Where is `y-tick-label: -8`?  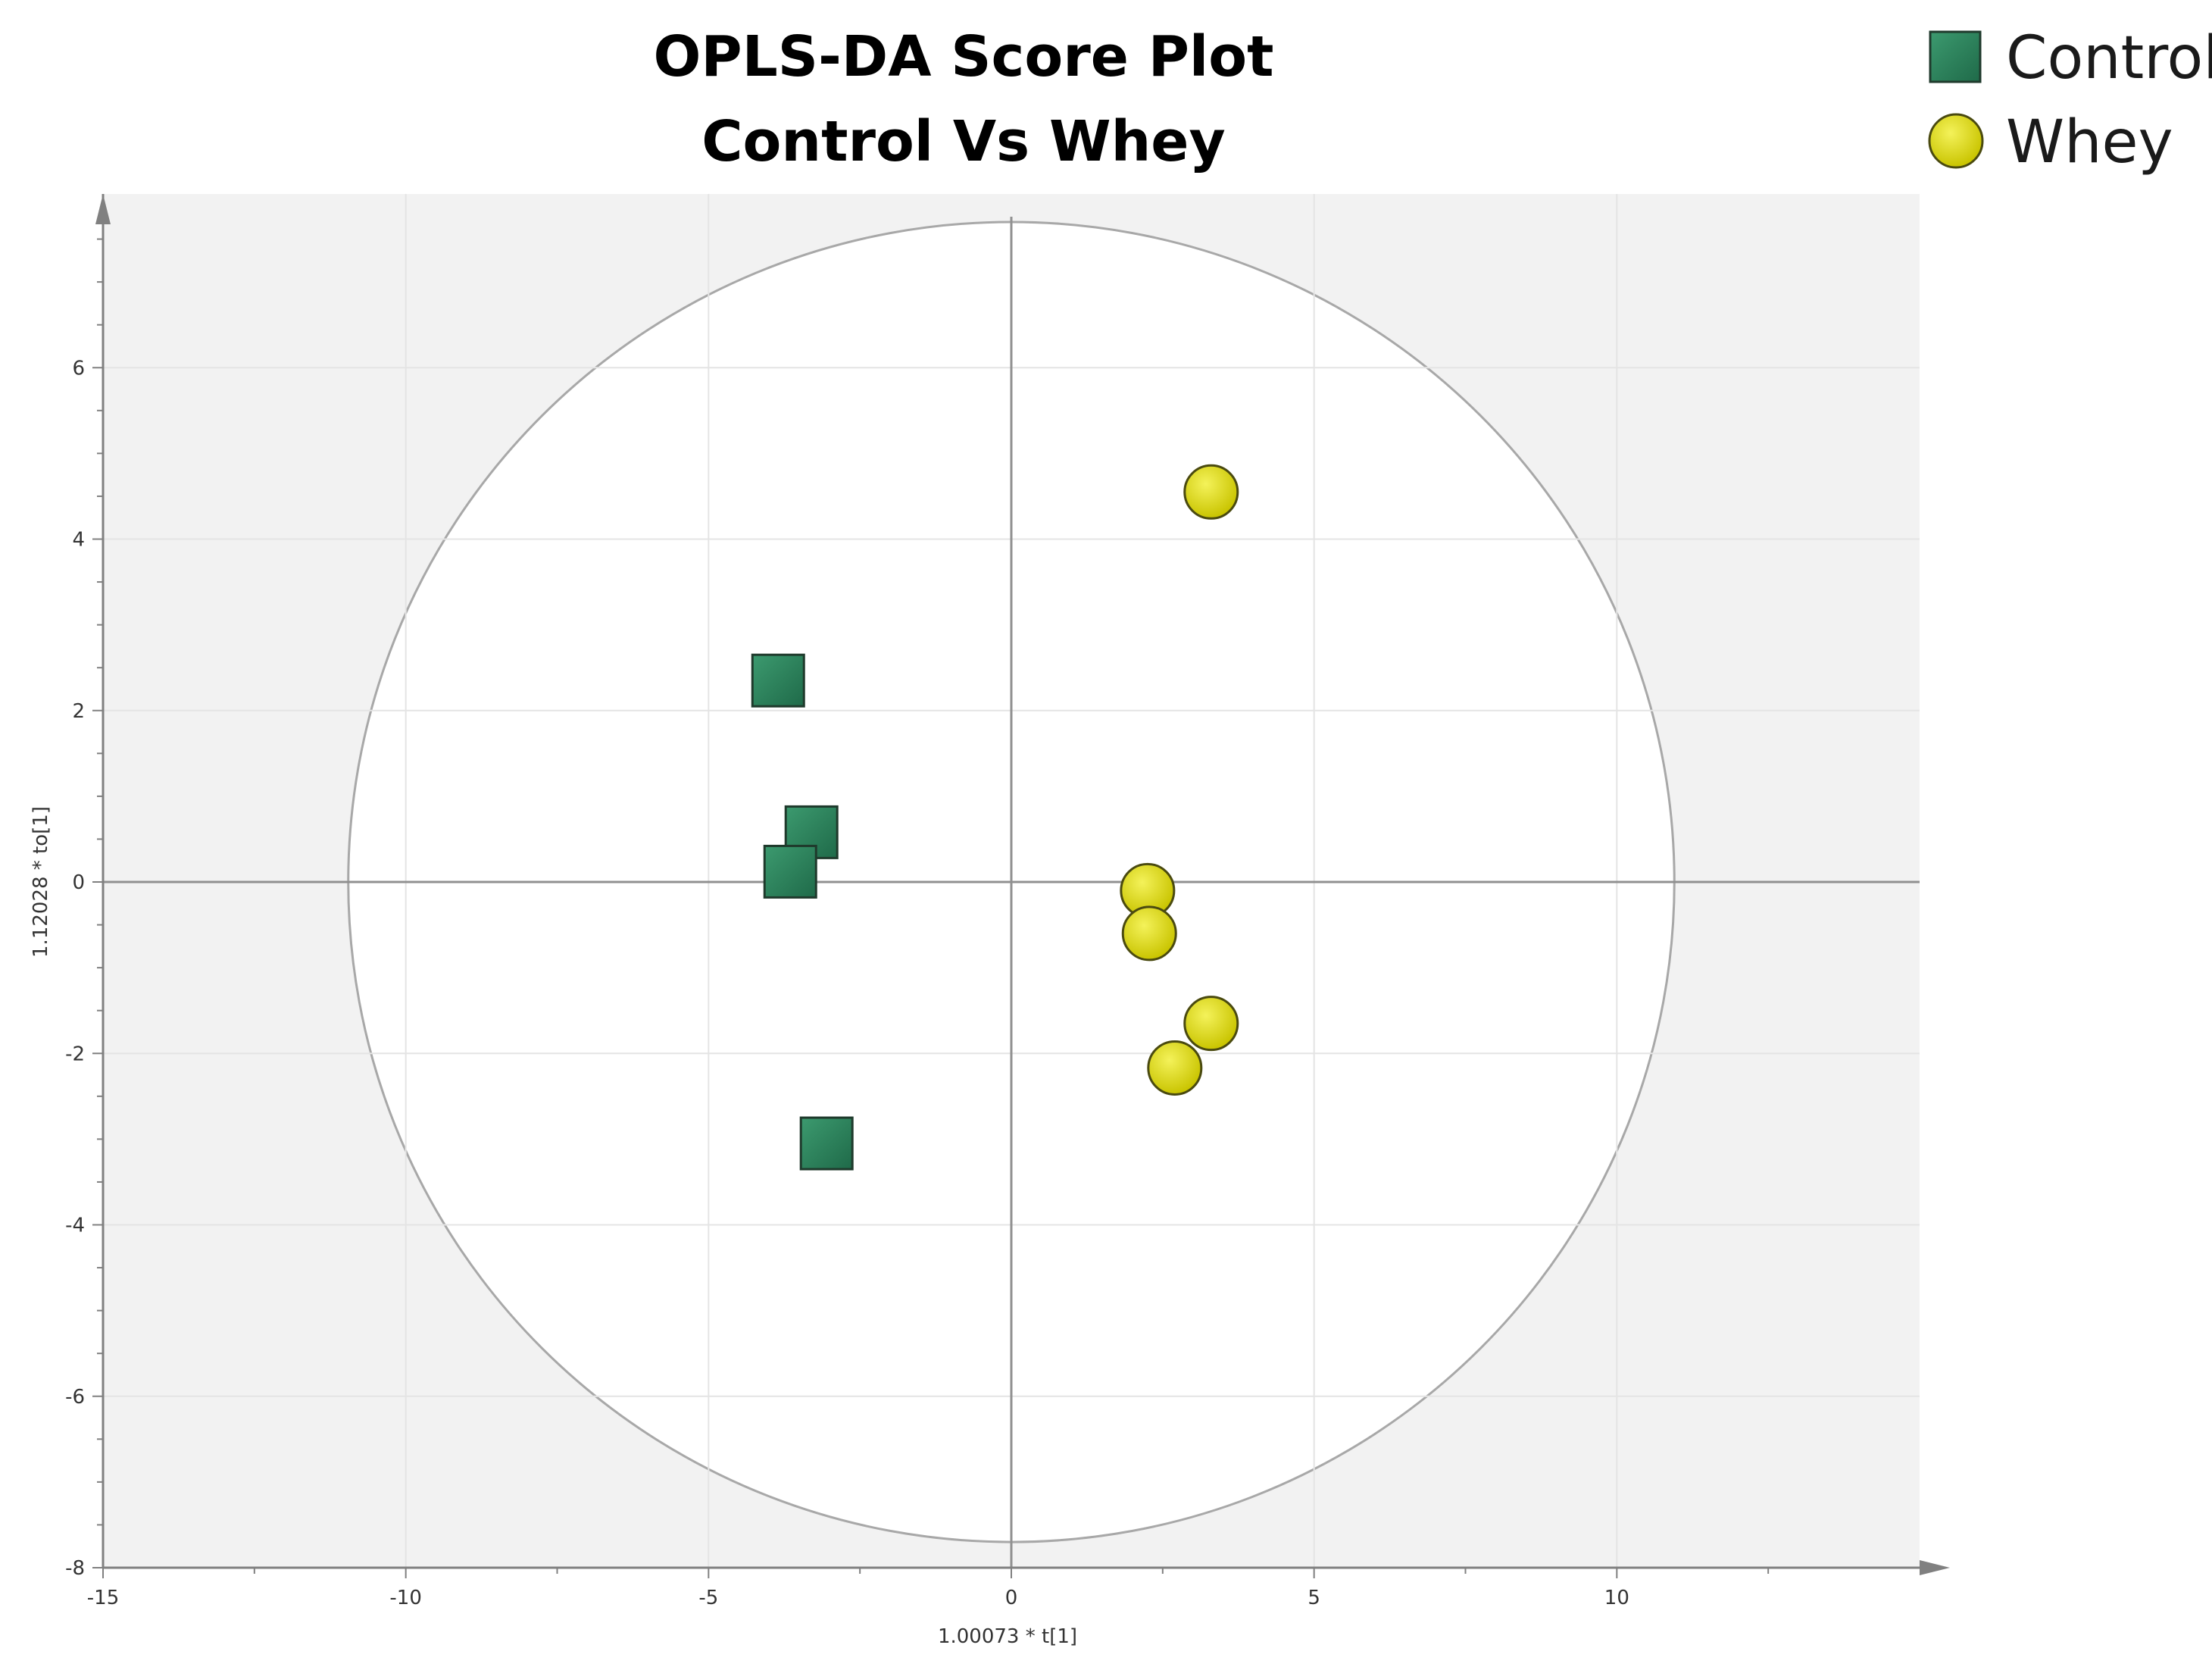
y-tick-label: -8 is located at coordinates (75, 1568).